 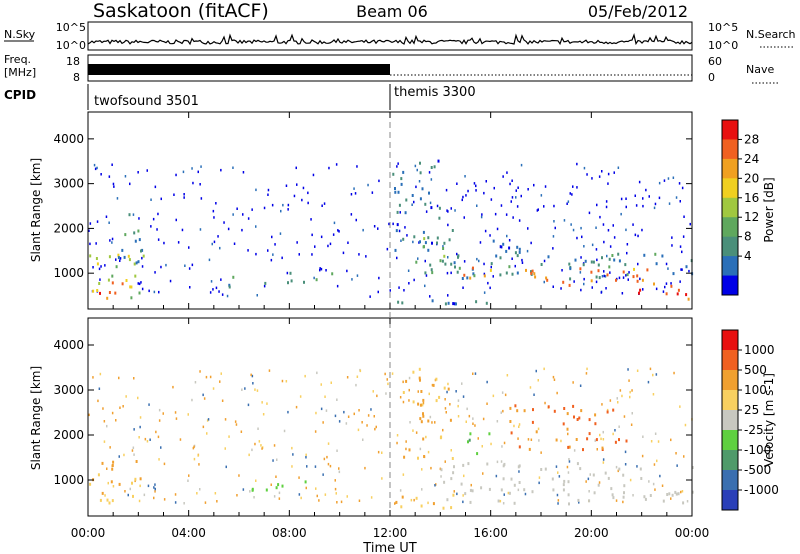 I want to click on freq-tick-bottom: 8, so click(x=76, y=77).